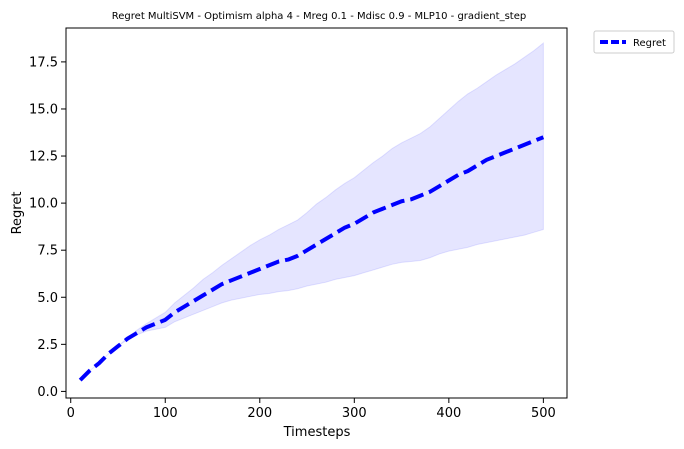  Describe the element at coordinates (47, 298) in the screenshot. I see `y-tick-label: 5.0` at that location.